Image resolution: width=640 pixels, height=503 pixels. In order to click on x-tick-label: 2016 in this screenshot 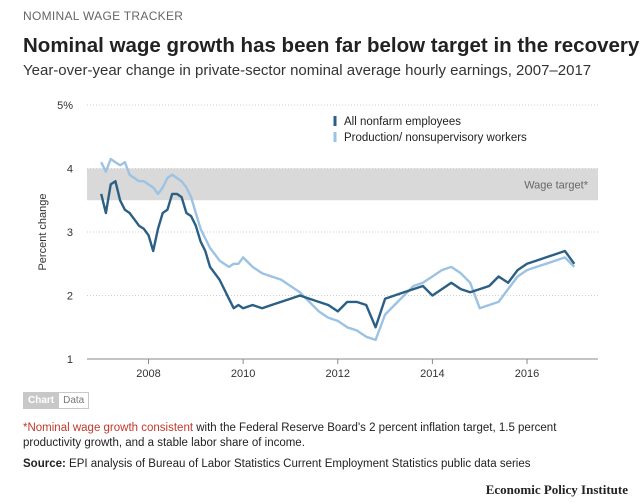, I will do `click(527, 374)`.